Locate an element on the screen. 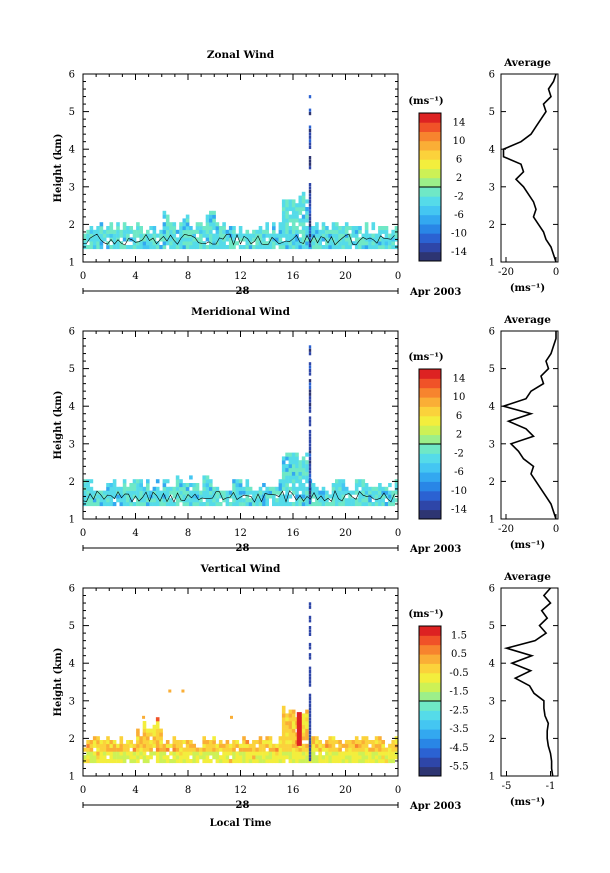 The image size is (610, 873). colorbar-swatch is located at coordinates (430, 505).